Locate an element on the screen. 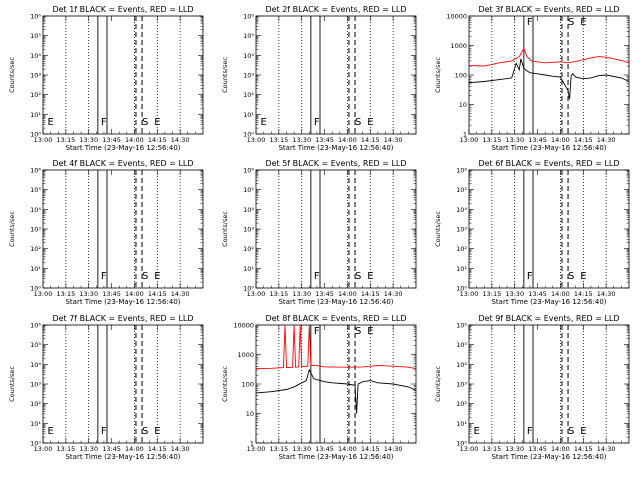 The width and height of the screenshot is (640, 480). panel-title: Det 4f BLACK = Events, RED = LLD is located at coordinates (122, 163).